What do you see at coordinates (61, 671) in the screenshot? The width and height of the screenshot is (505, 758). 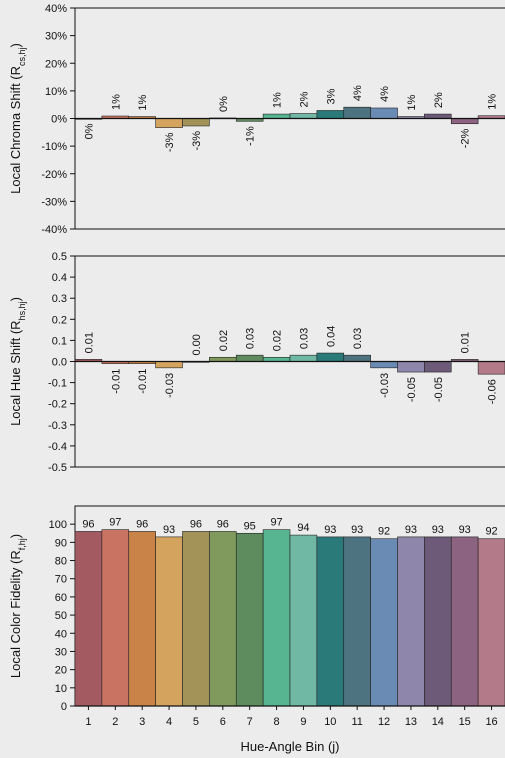 I see `y-tick-label: 20` at bounding box center [61, 671].